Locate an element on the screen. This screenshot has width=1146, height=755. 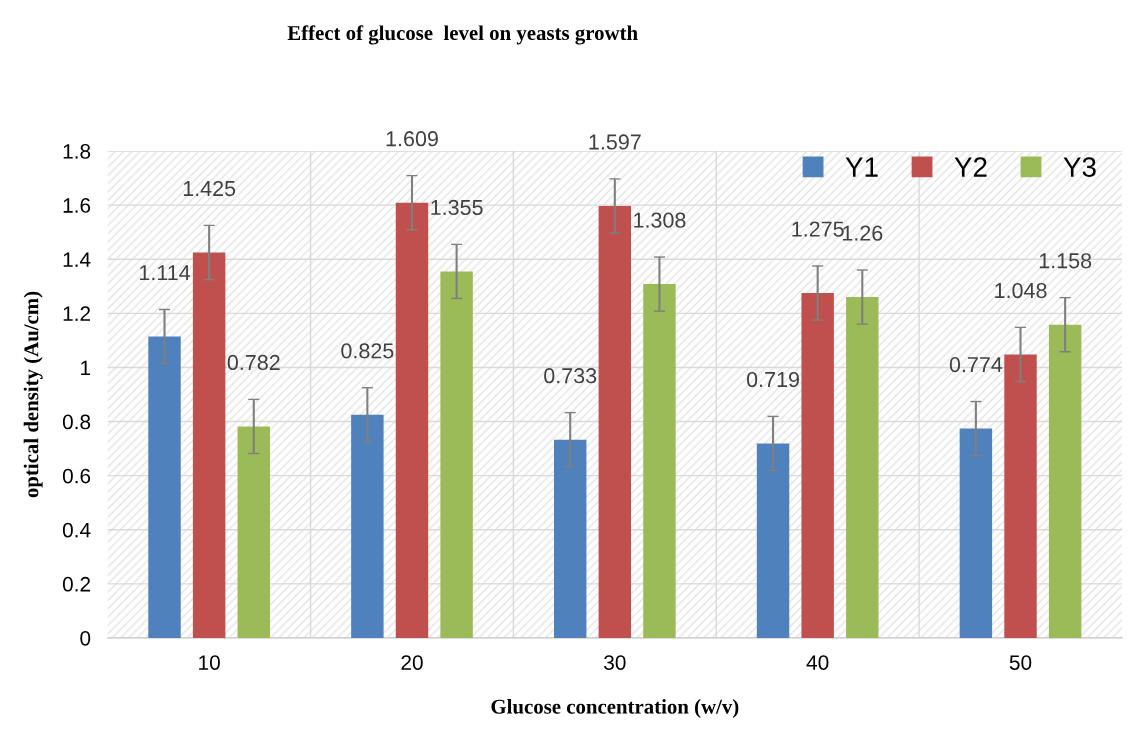
data-label: 0.774 is located at coordinates (976, 365).